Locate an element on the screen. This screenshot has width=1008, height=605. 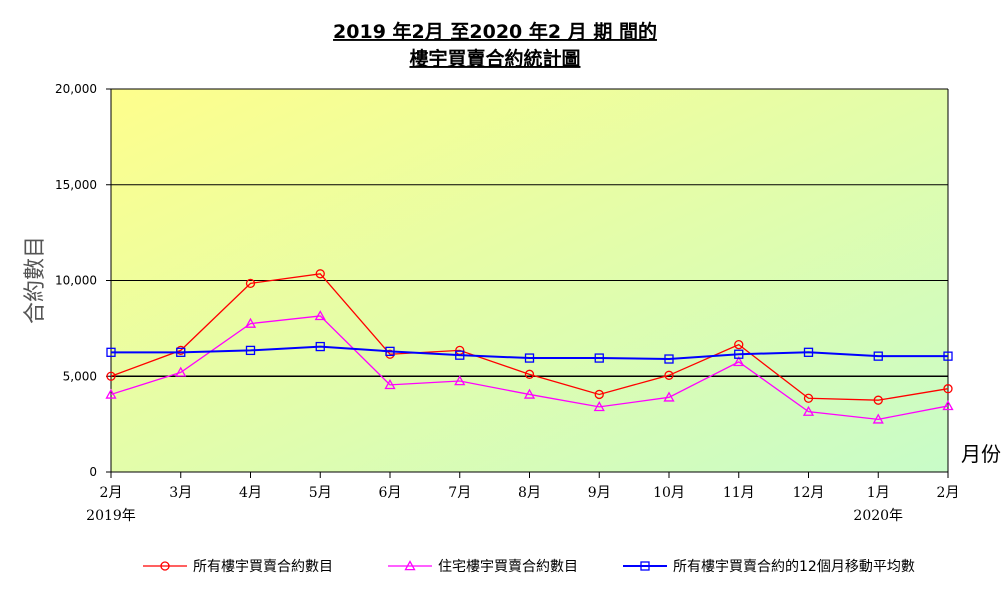
x-tick-label-4: 6月 is located at coordinates (390, 493).